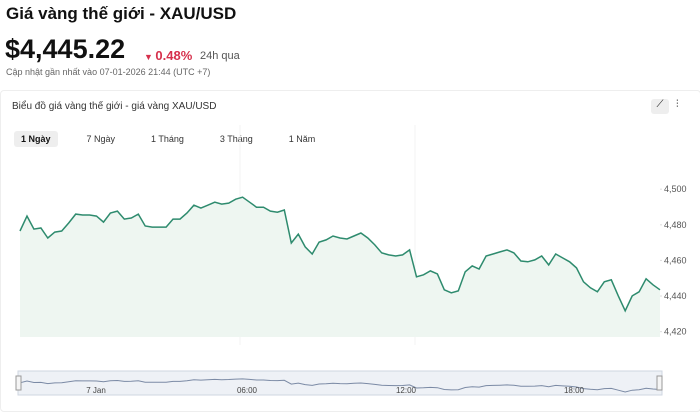  What do you see at coordinates (677, 104) in the screenshot?
I see `candle-icon: ⫶` at bounding box center [677, 104].